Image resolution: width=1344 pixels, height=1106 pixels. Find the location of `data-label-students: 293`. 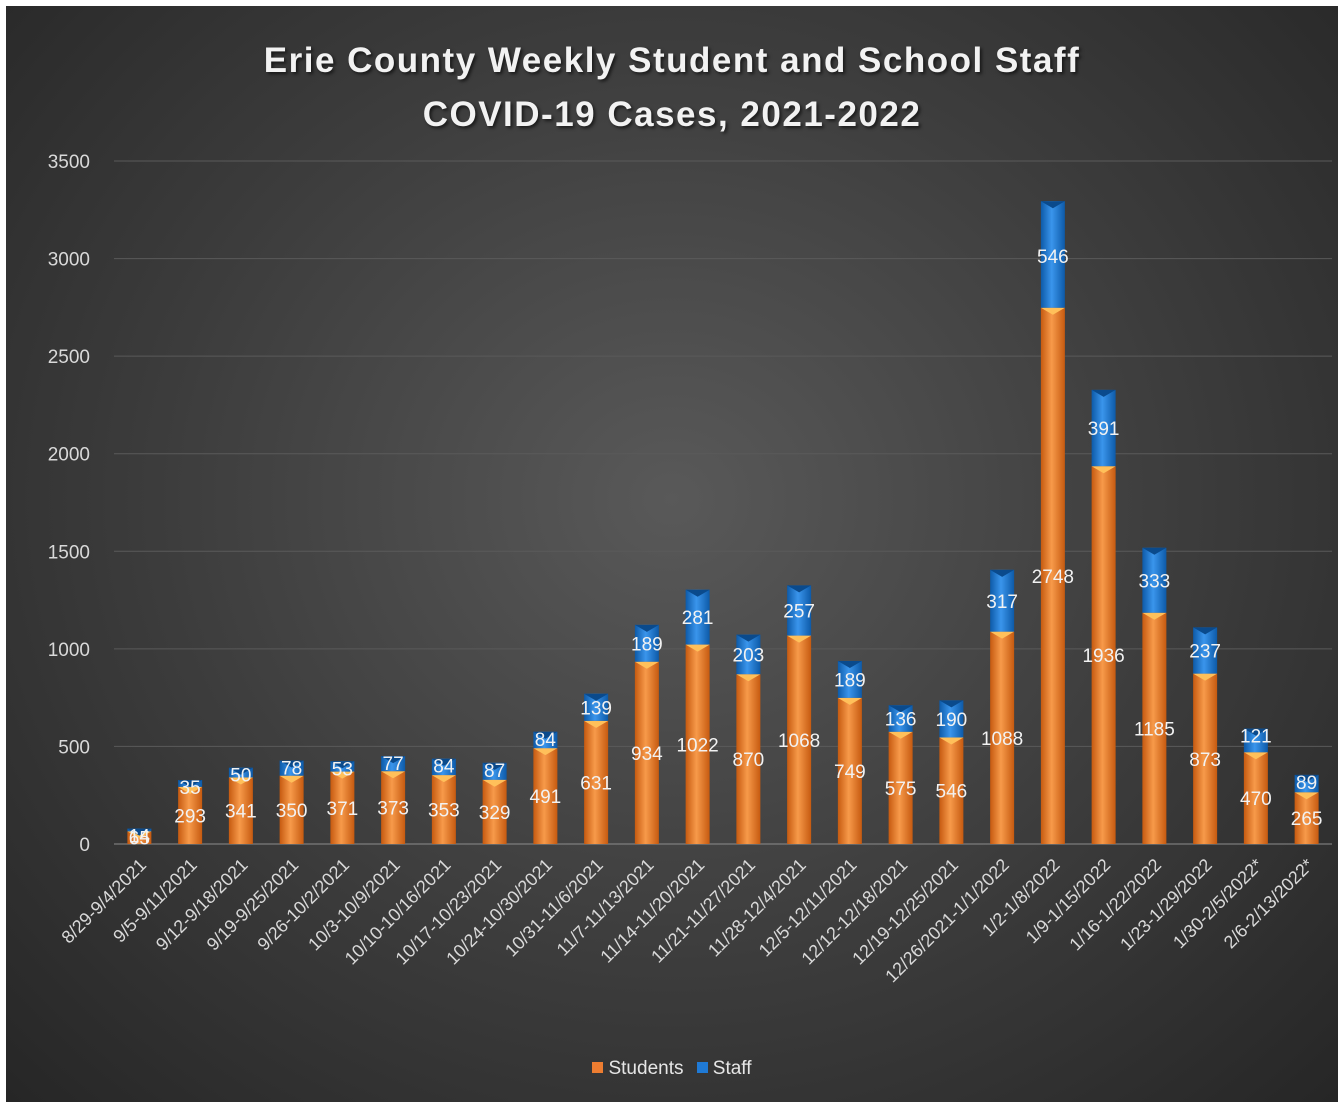

data-label-students: 293 is located at coordinates (190, 816).